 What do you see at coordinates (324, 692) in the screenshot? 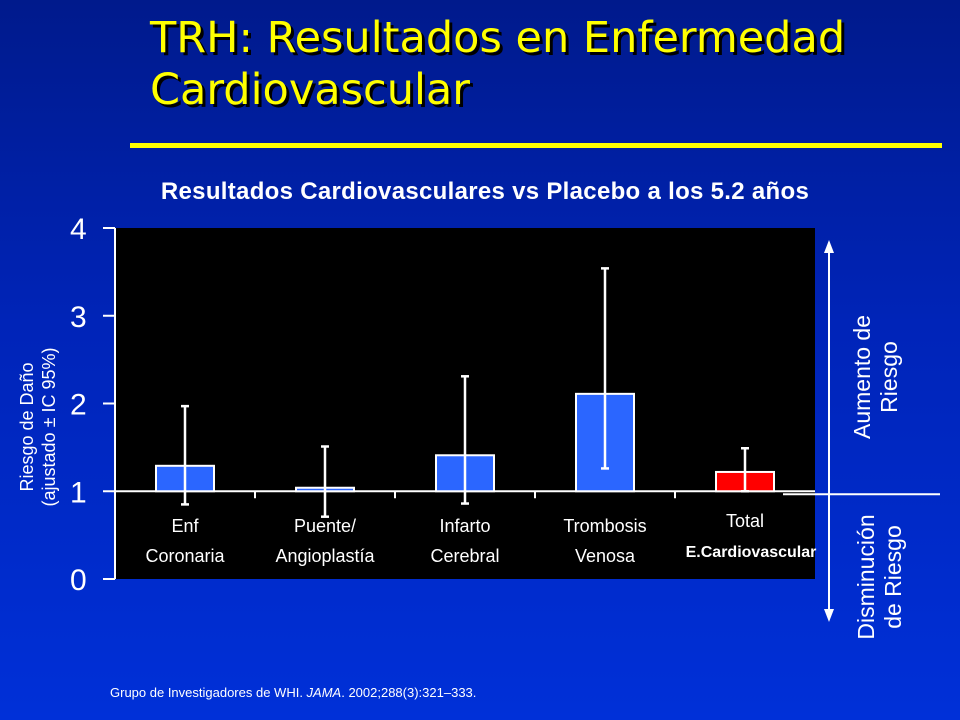
I see `citation-journal: JAMA` at bounding box center [324, 692].